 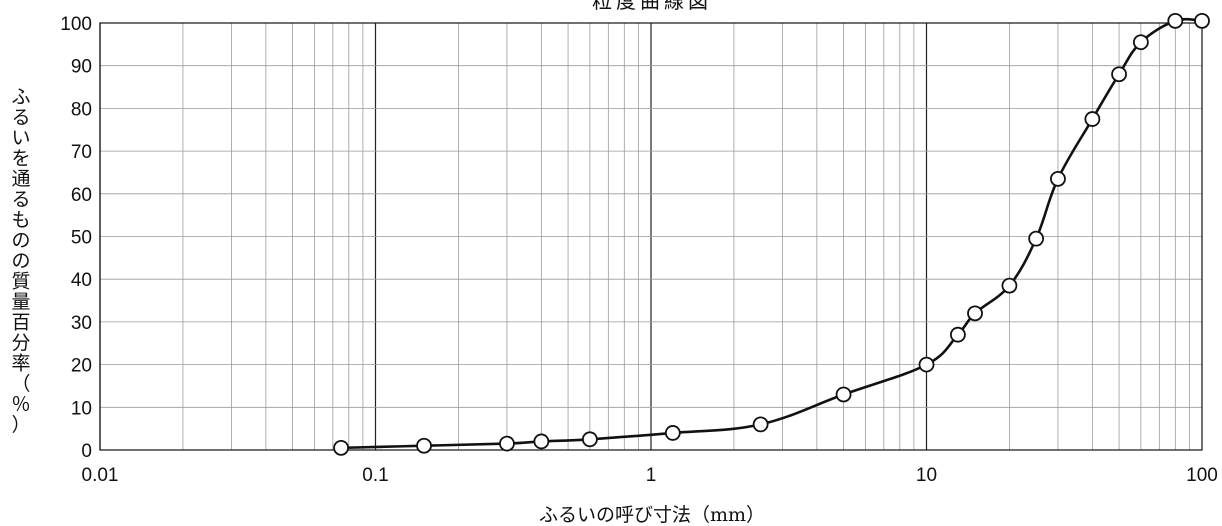 I want to click on y-tick-label: 30, so click(x=81, y=323).